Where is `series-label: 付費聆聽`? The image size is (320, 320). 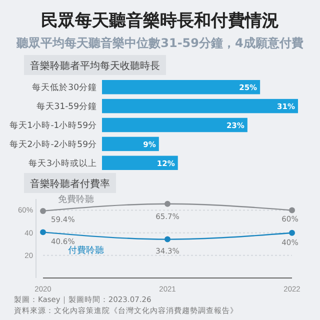
series-label: 付費聆聽 is located at coordinates (86, 250).